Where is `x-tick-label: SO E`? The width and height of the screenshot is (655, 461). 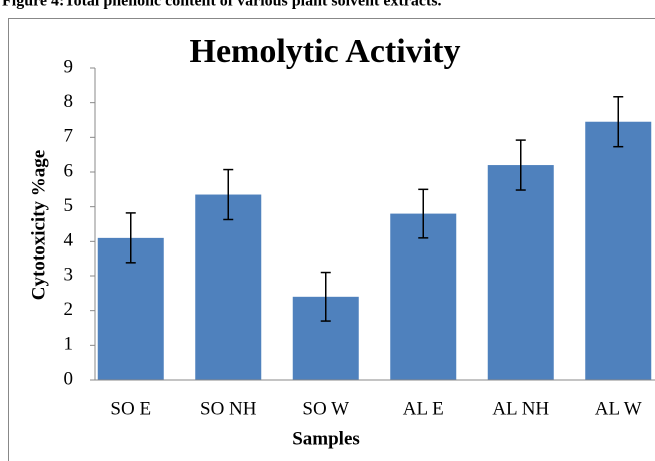
x-tick-label: SO E is located at coordinates (130, 408).